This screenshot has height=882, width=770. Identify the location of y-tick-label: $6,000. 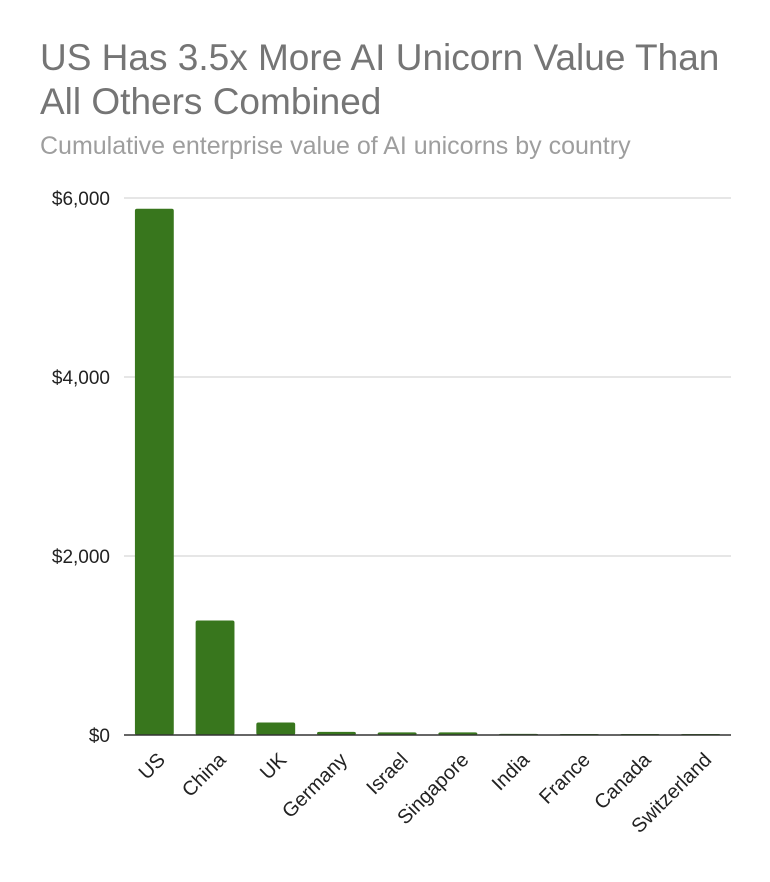
(81, 199).